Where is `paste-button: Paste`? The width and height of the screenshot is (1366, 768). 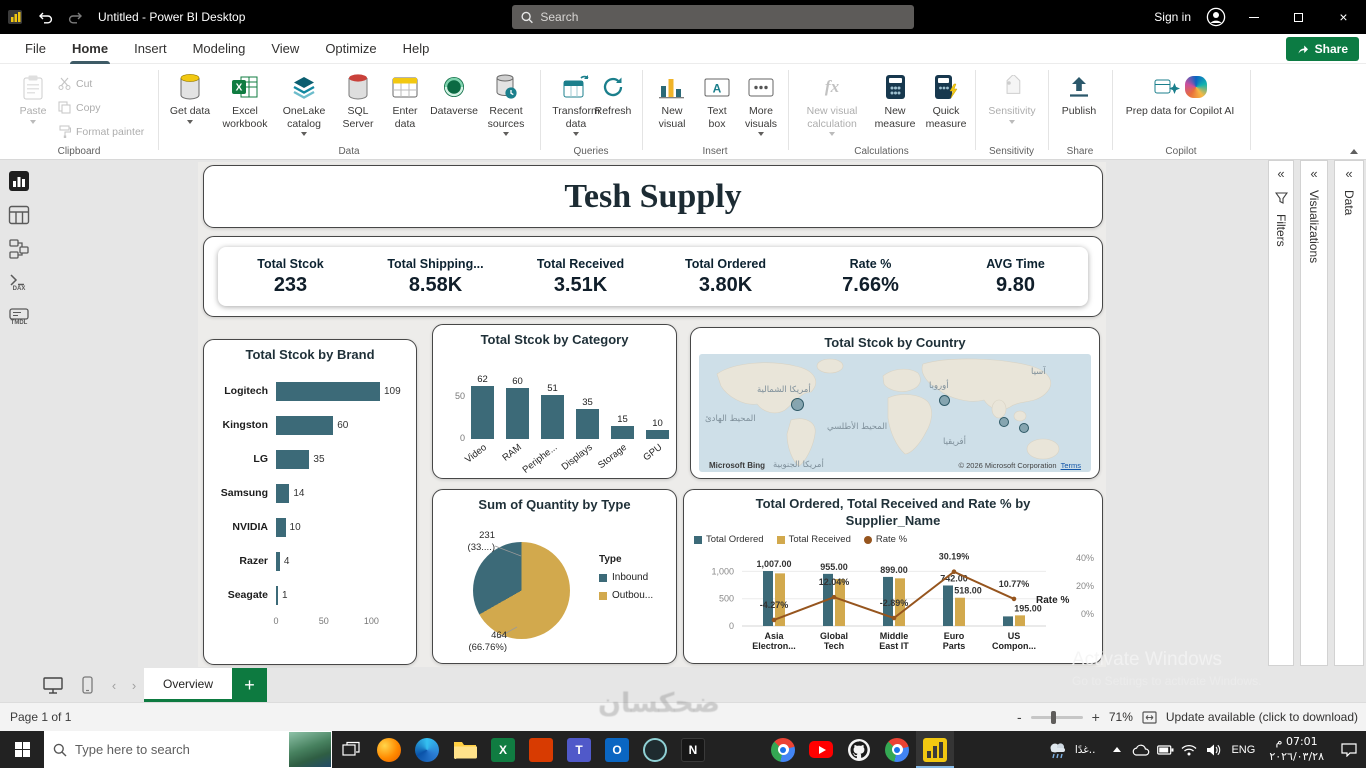
paste-button: Paste is located at coordinates (33, 97).